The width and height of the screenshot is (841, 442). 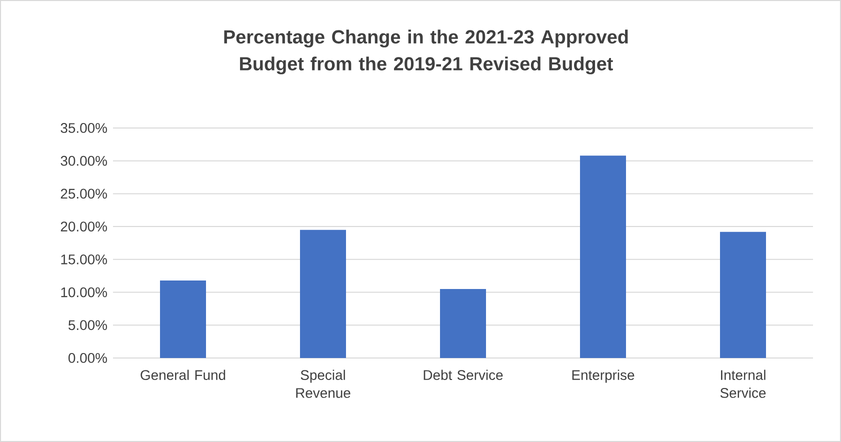 I want to click on y-tick-label: 35.00%, so click(x=83, y=128).